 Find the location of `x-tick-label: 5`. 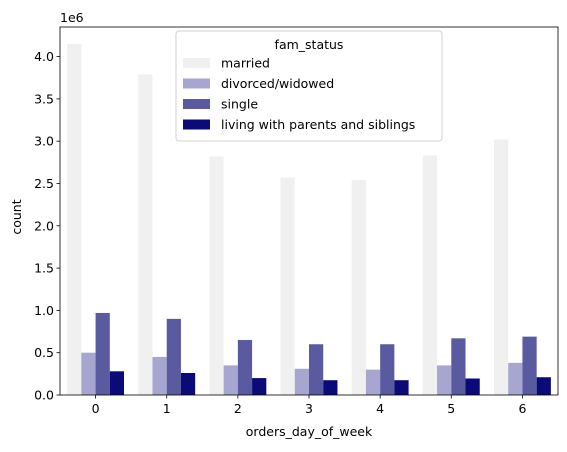

x-tick-label: 5 is located at coordinates (451, 408).